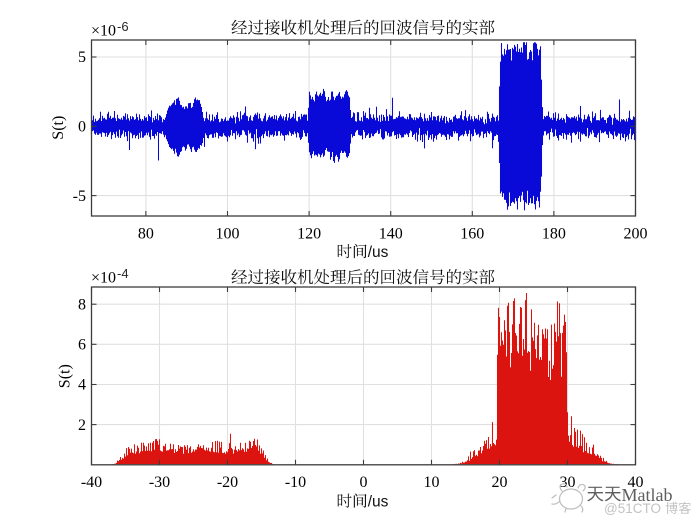 The image size is (700, 525). I want to click on svg-text: 8, so click(82, 304).